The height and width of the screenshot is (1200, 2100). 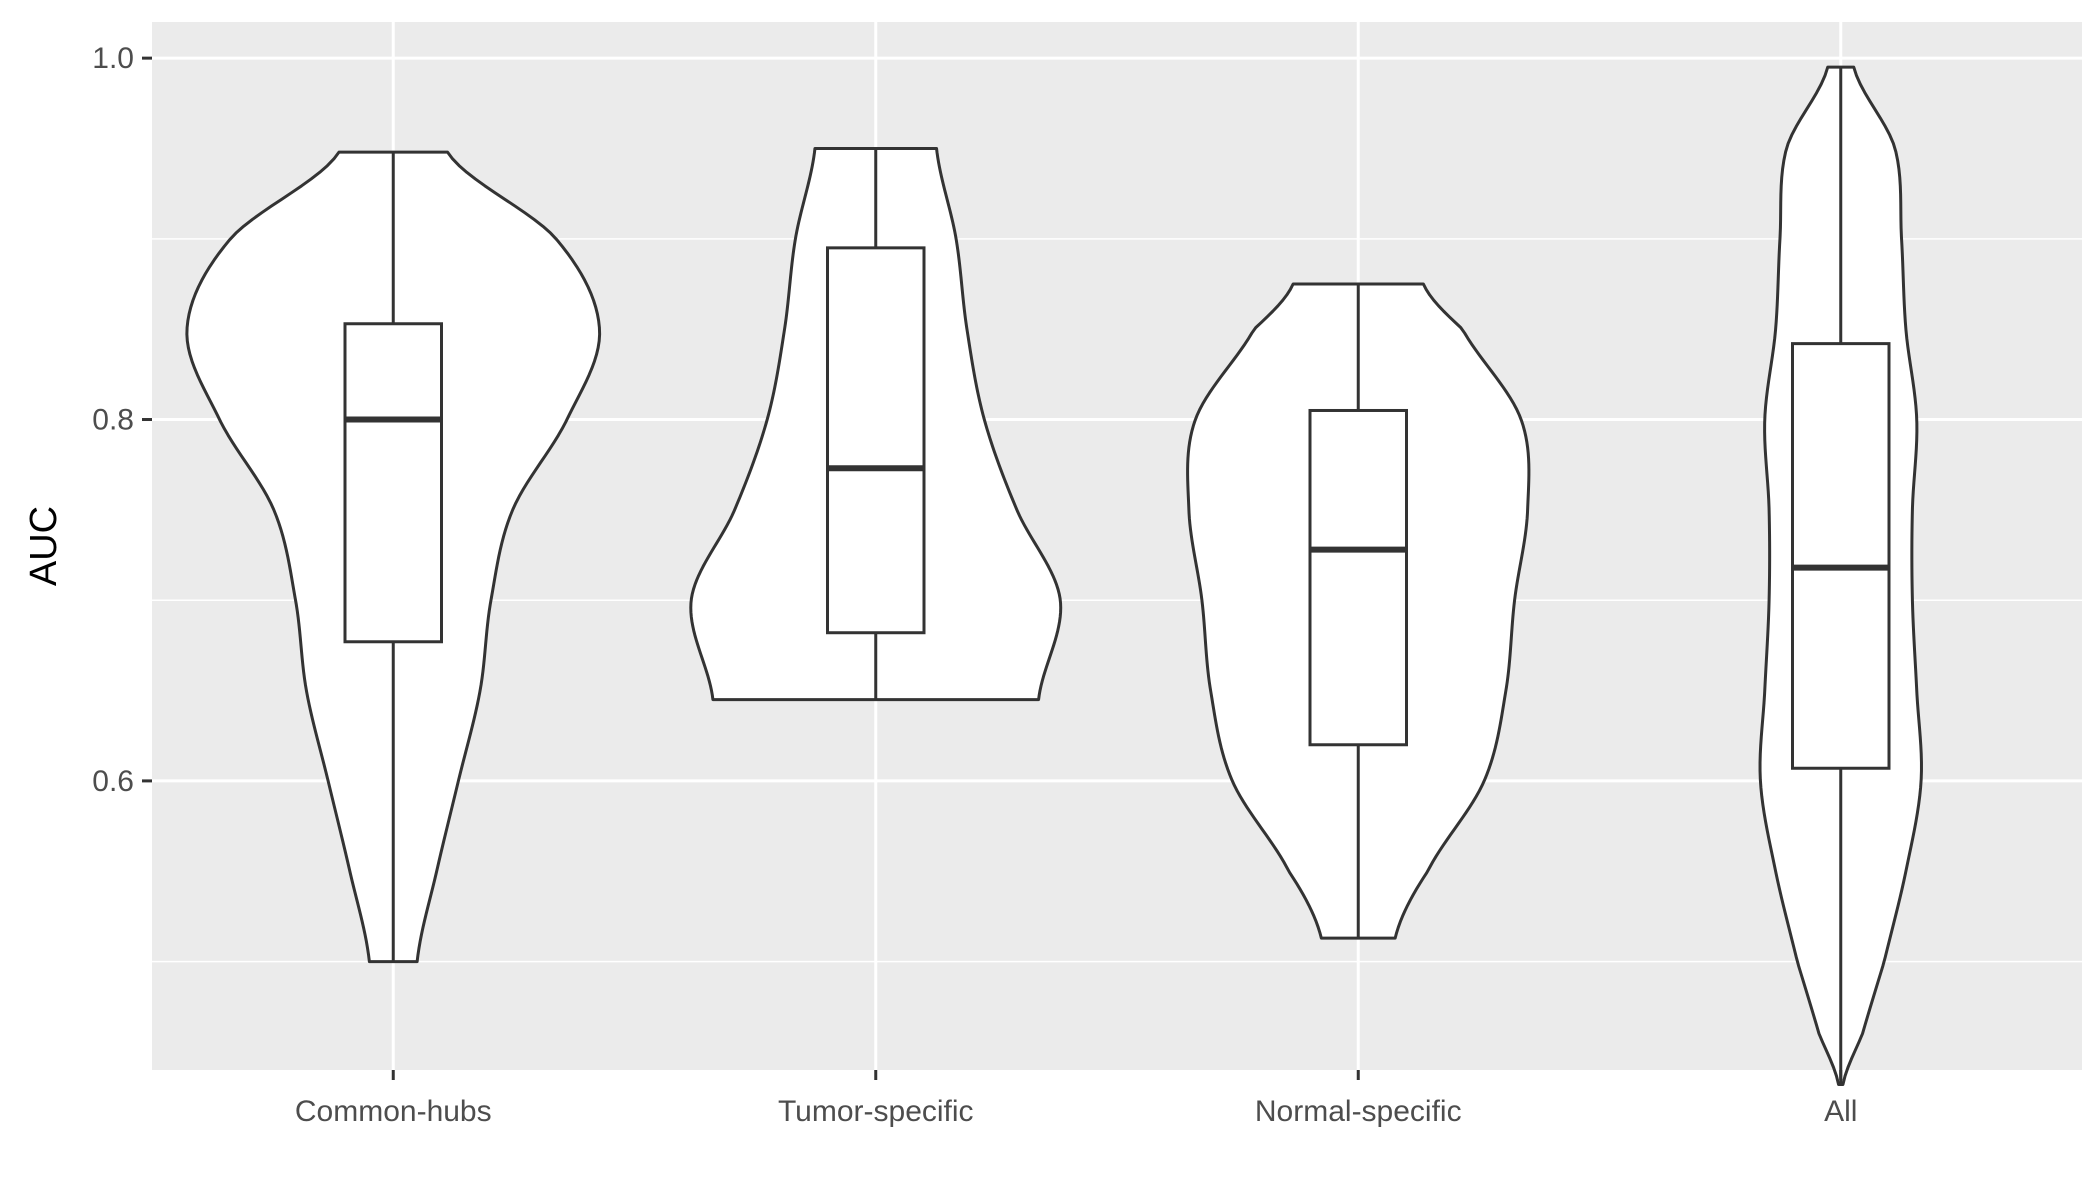 What do you see at coordinates (113, 781) in the screenshot?
I see `y-tick-label-0: 0.6` at bounding box center [113, 781].